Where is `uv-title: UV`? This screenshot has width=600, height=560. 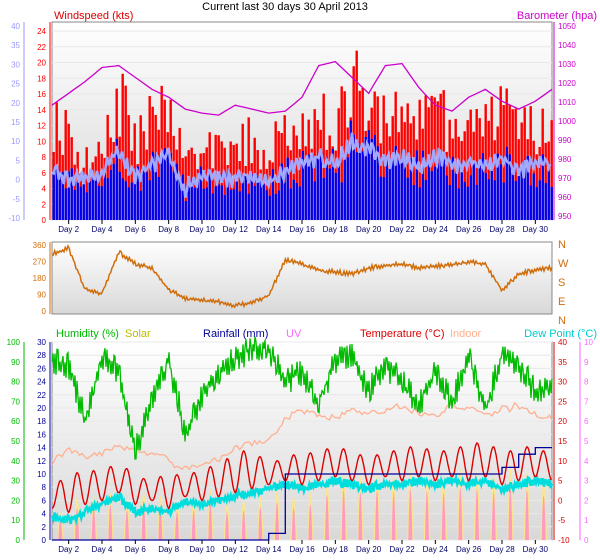 uv-title: UV is located at coordinates (294, 334).